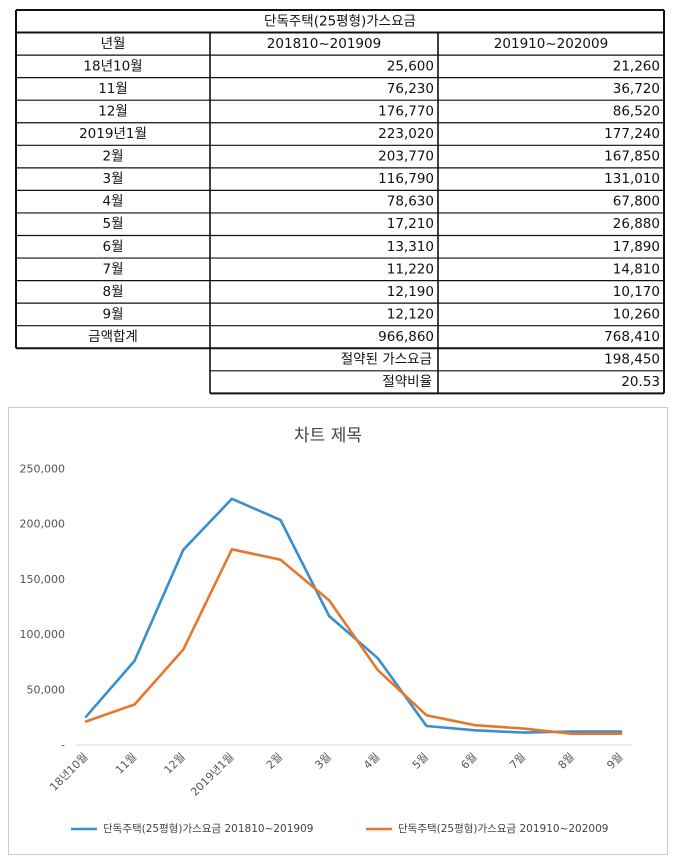  What do you see at coordinates (371, 760) in the screenshot?
I see `x-tick-label: 4월` at bounding box center [371, 760].